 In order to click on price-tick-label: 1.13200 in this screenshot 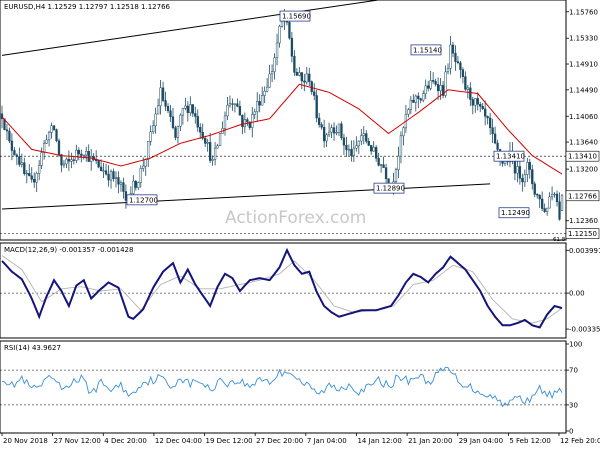, I will do `click(583, 170)`.